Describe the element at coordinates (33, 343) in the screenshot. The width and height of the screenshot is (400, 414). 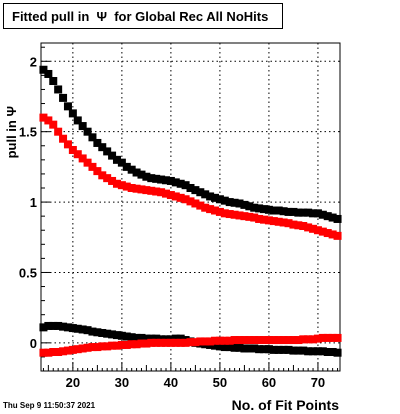
I see `y-tick-label: 0` at that location.